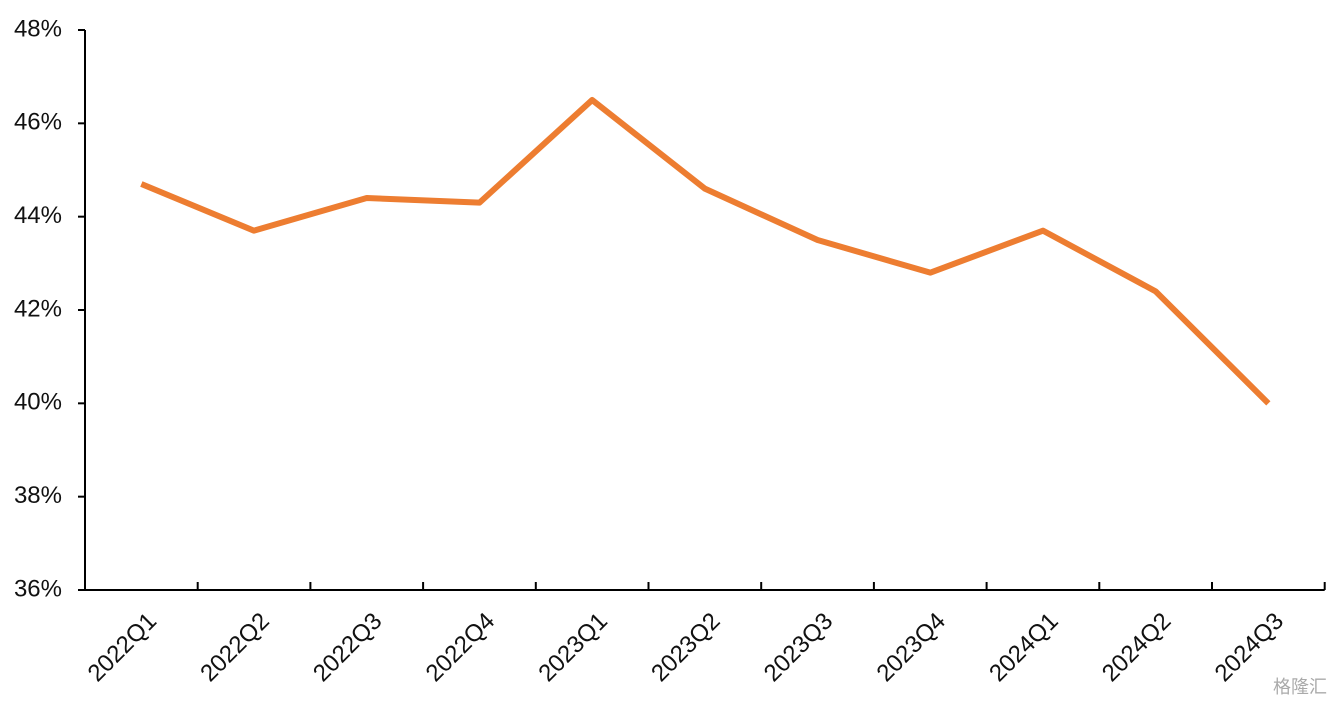 This screenshot has height=706, width=1344. I want to click on x-tick-label: 2022Q1, so click(122, 647).